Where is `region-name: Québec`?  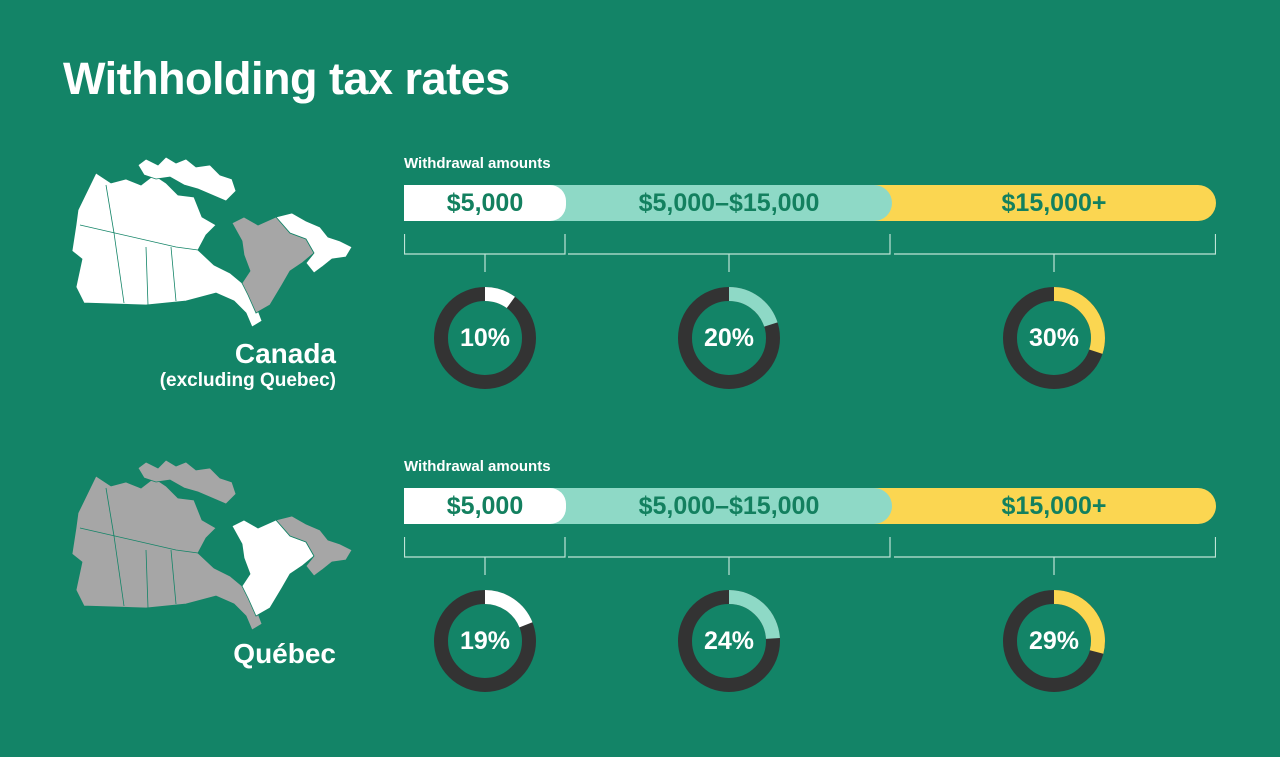
region-name: Québec is located at coordinates (284, 653).